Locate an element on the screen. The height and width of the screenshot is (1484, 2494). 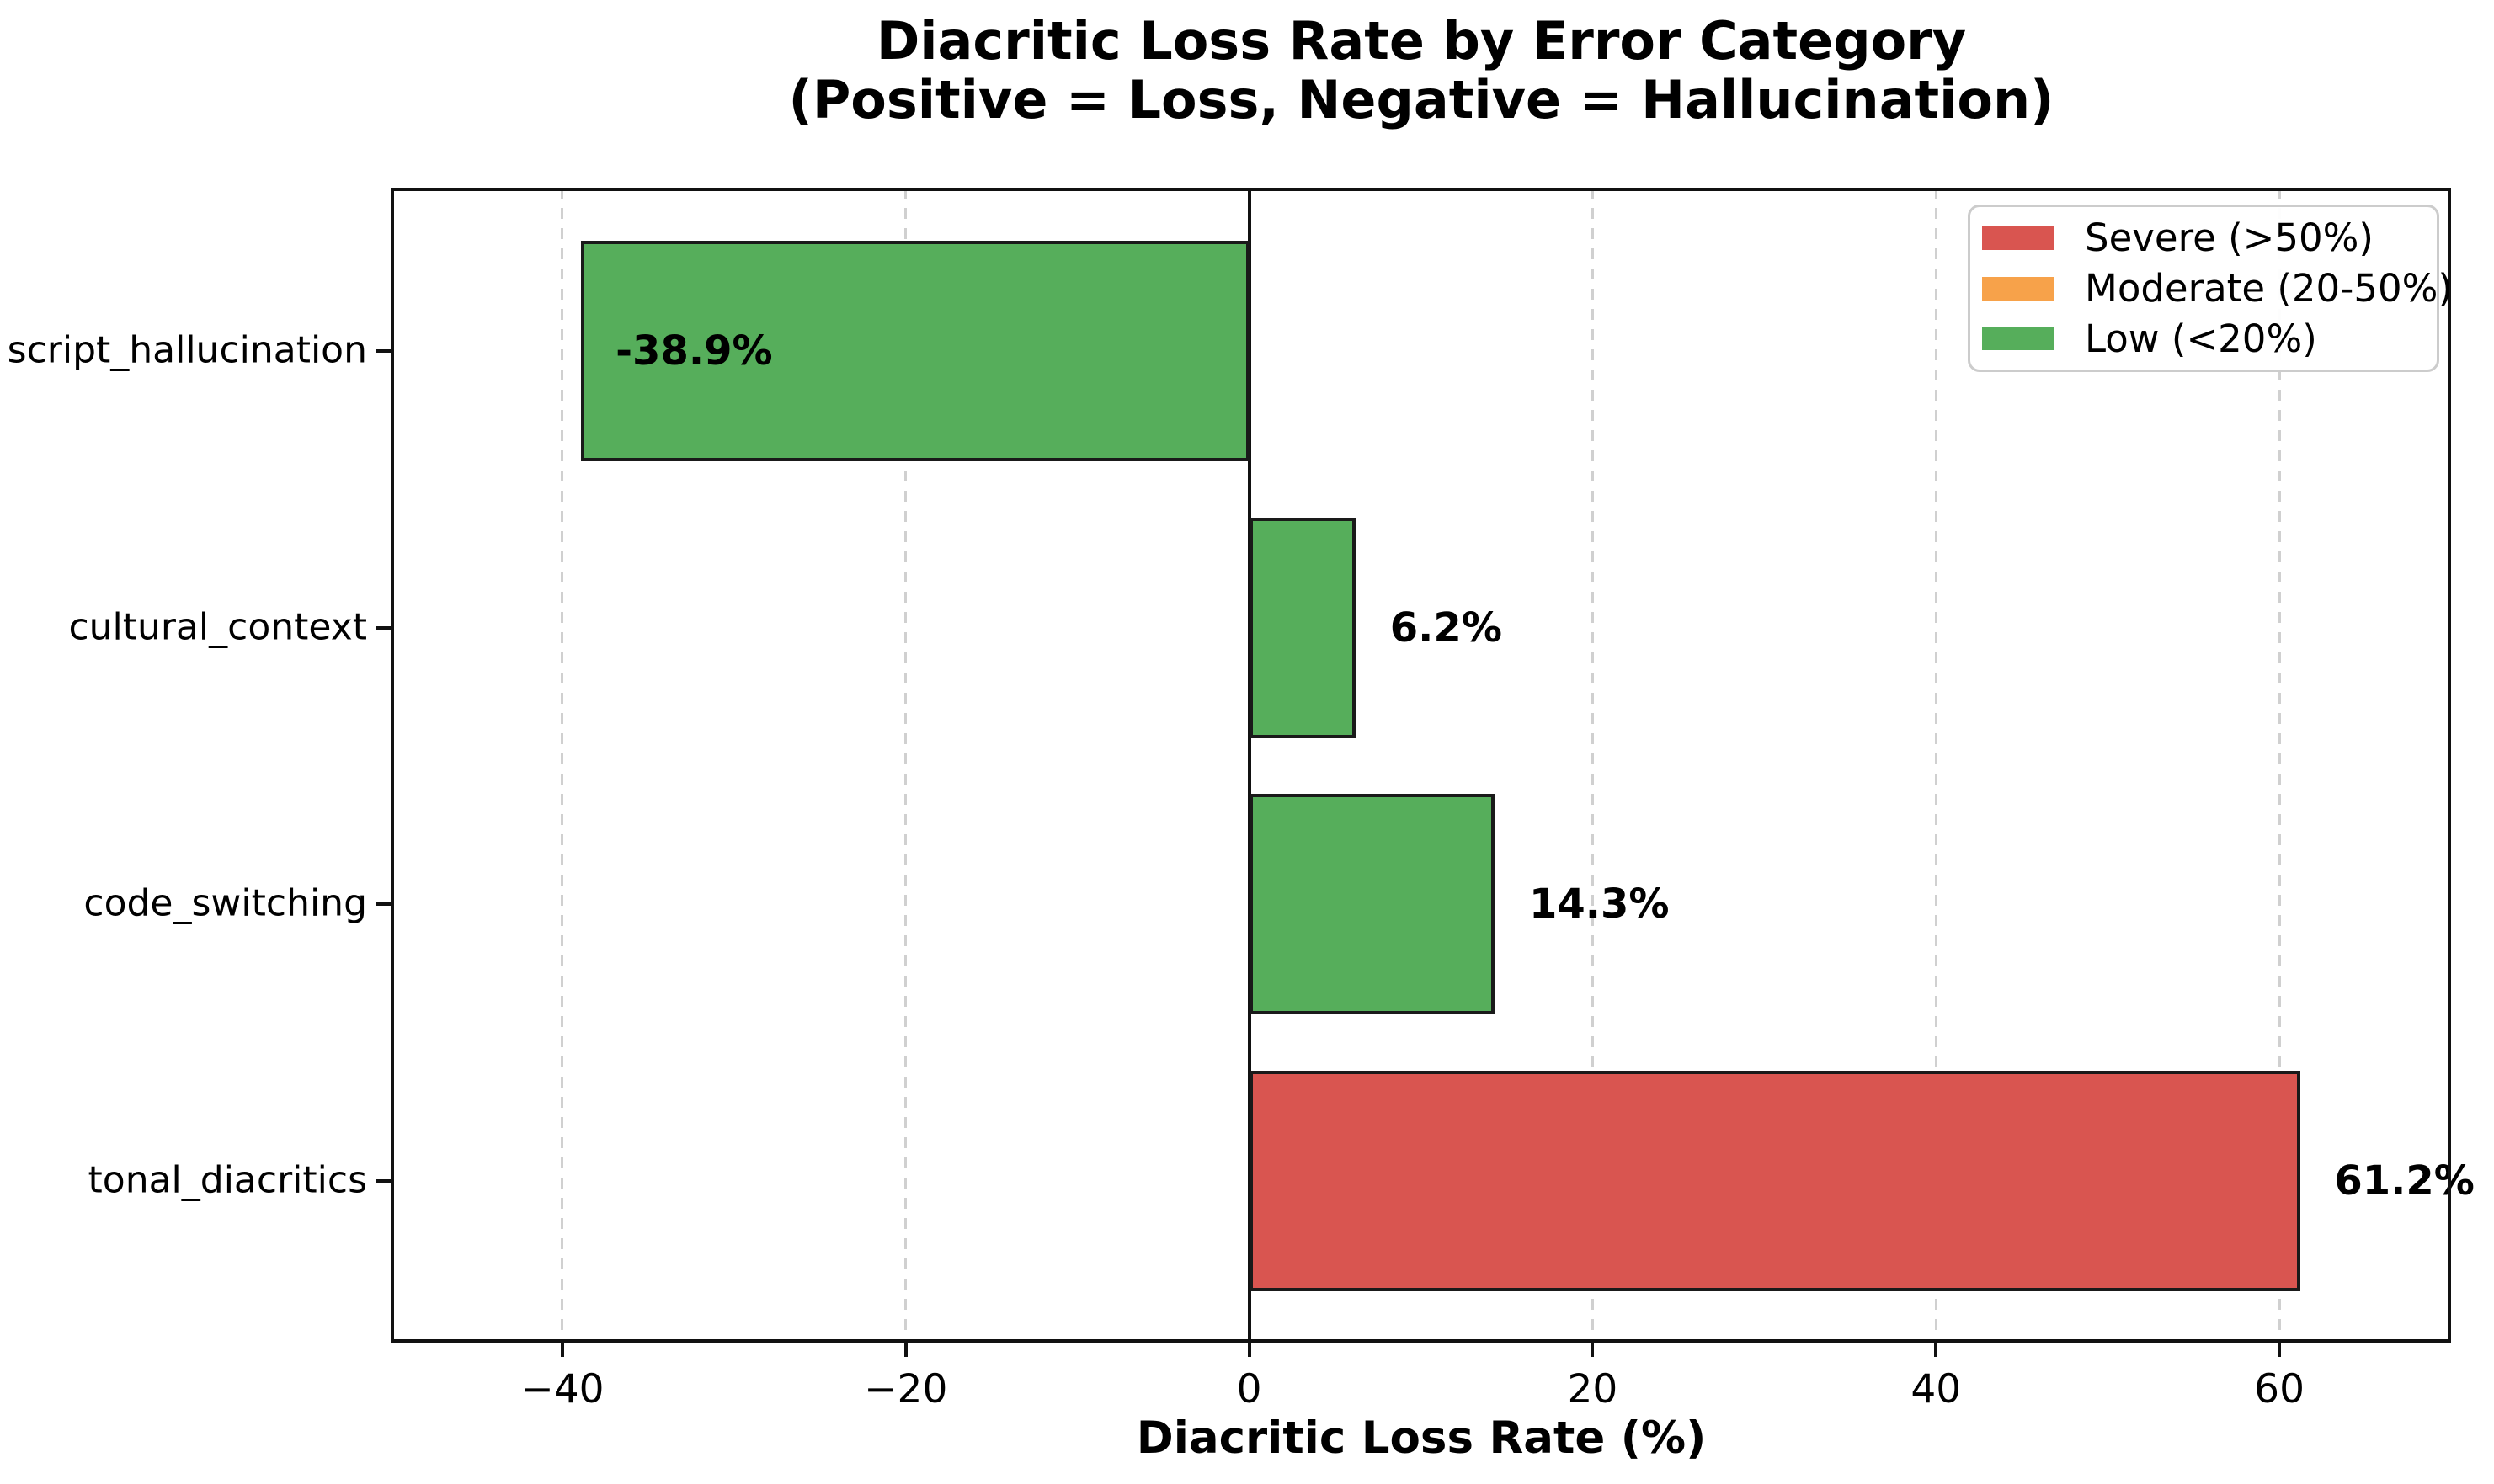
legend-label: Low (<20%) is located at coordinates (2201, 338).